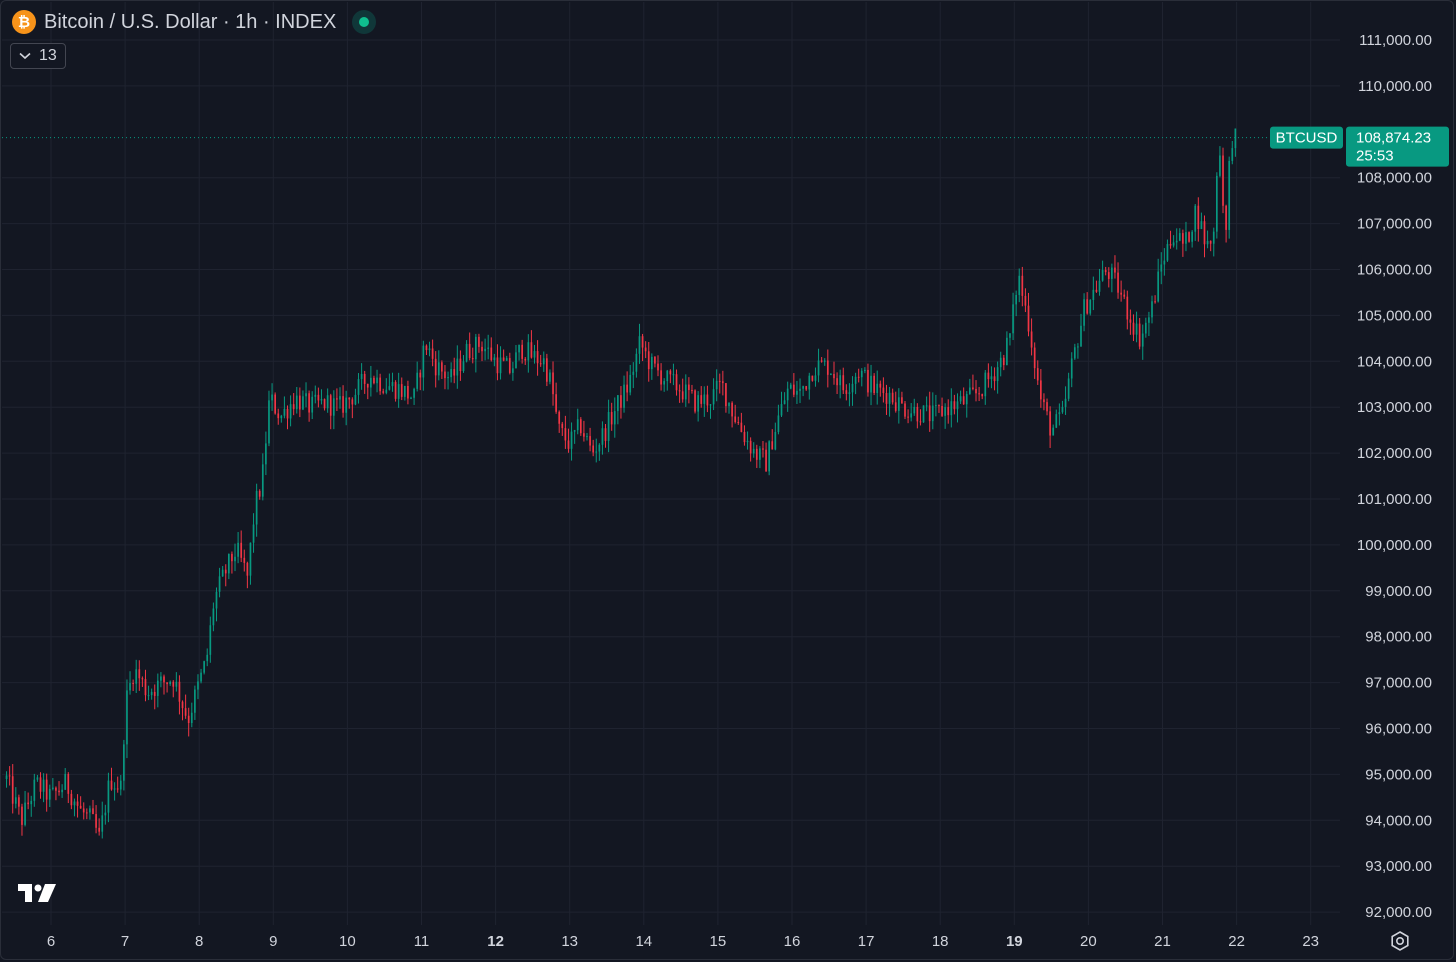 This screenshot has height=962, width=1456. What do you see at coordinates (190, 21) in the screenshot?
I see `symbol-title: Bitcoin / U.S. Dollar · 1h · INDEX` at bounding box center [190, 21].